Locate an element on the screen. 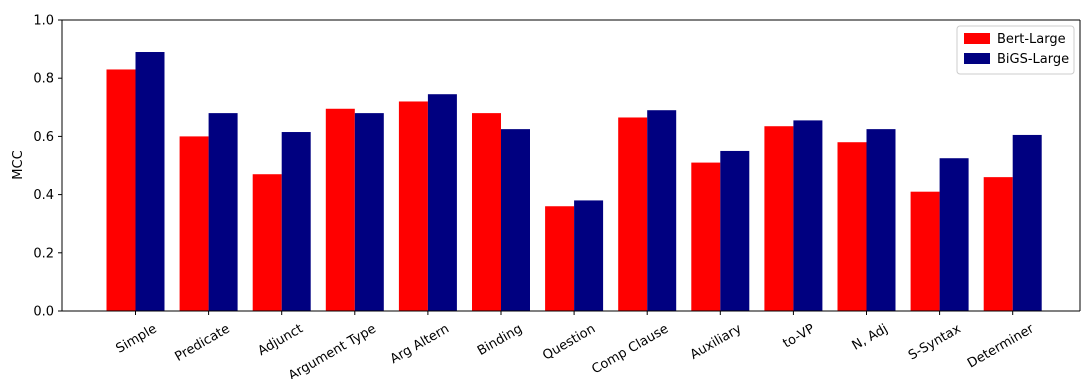 This screenshot has width=1081, height=379. y-tick-label: 0.2 is located at coordinates (43, 253).